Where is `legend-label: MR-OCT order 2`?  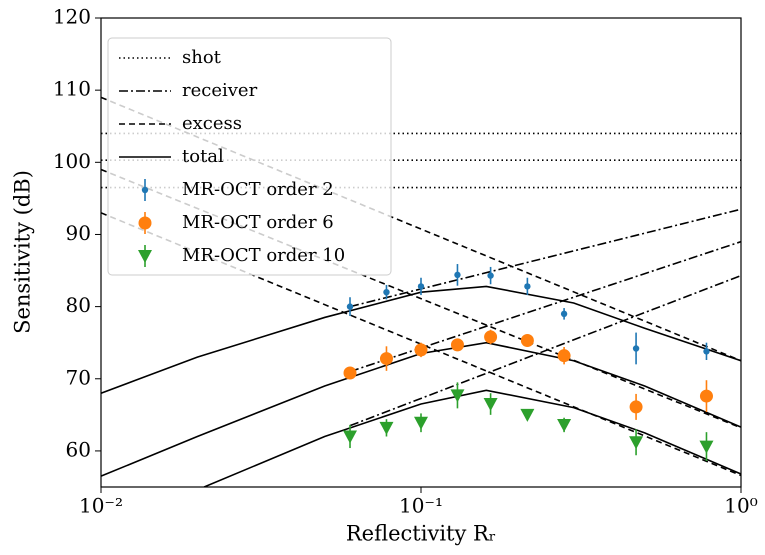 legend-label: MR-OCT order 2 is located at coordinates (258, 189).